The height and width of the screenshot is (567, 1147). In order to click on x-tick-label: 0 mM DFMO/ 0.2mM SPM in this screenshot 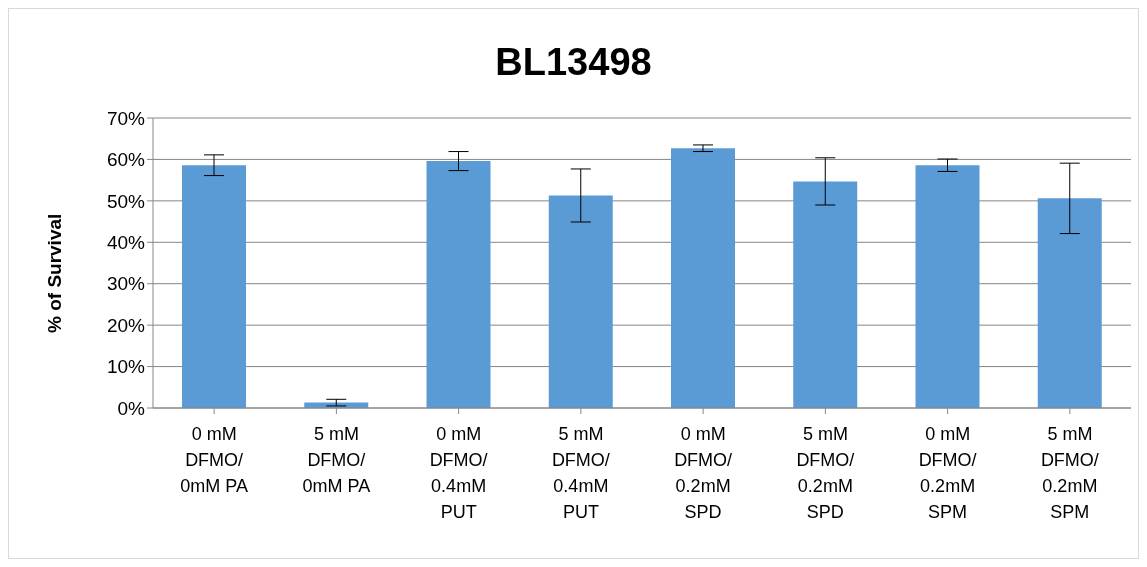, I will do `click(947, 473)`.